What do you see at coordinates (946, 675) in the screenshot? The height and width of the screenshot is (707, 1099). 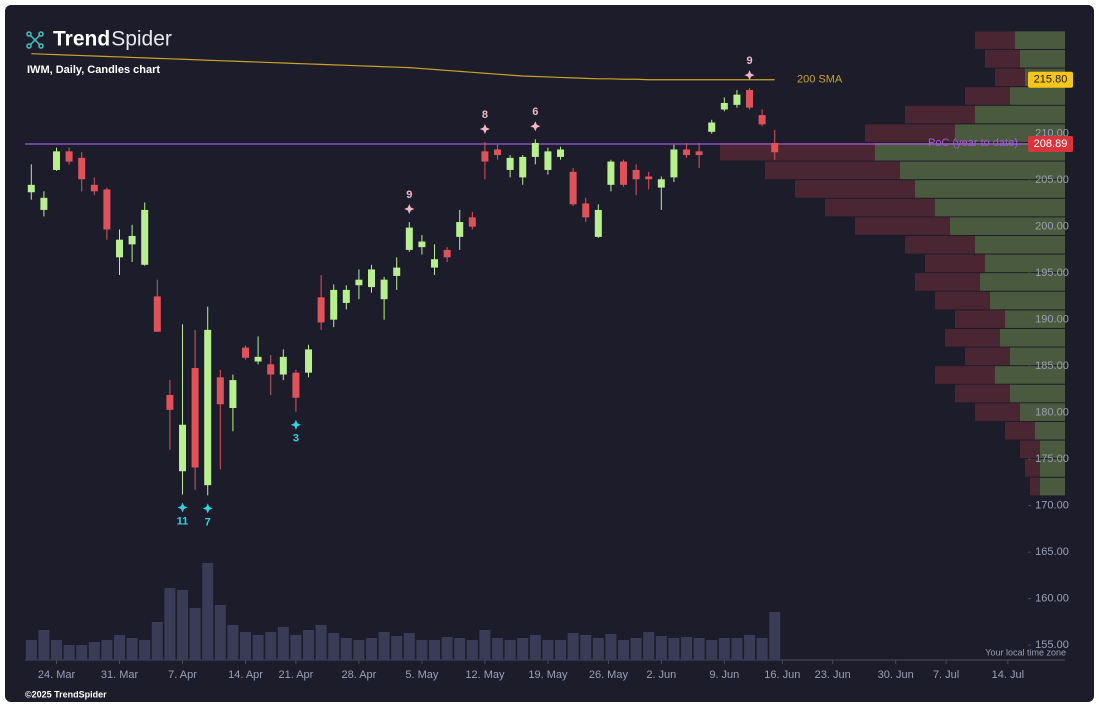 I see `x-tick-label: 7. Jul` at bounding box center [946, 675].